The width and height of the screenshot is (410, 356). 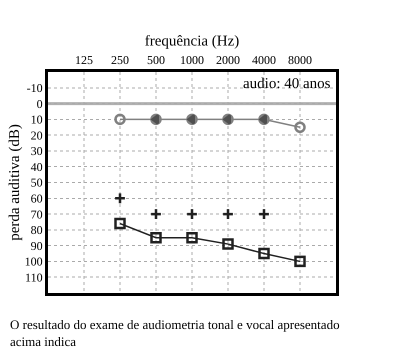 I want to click on x-axis-title: frequência (Hz), so click(x=192, y=41).